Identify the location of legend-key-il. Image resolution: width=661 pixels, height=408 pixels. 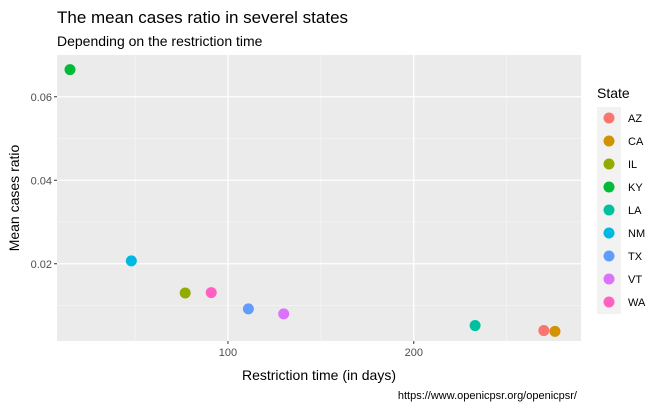
(609, 164).